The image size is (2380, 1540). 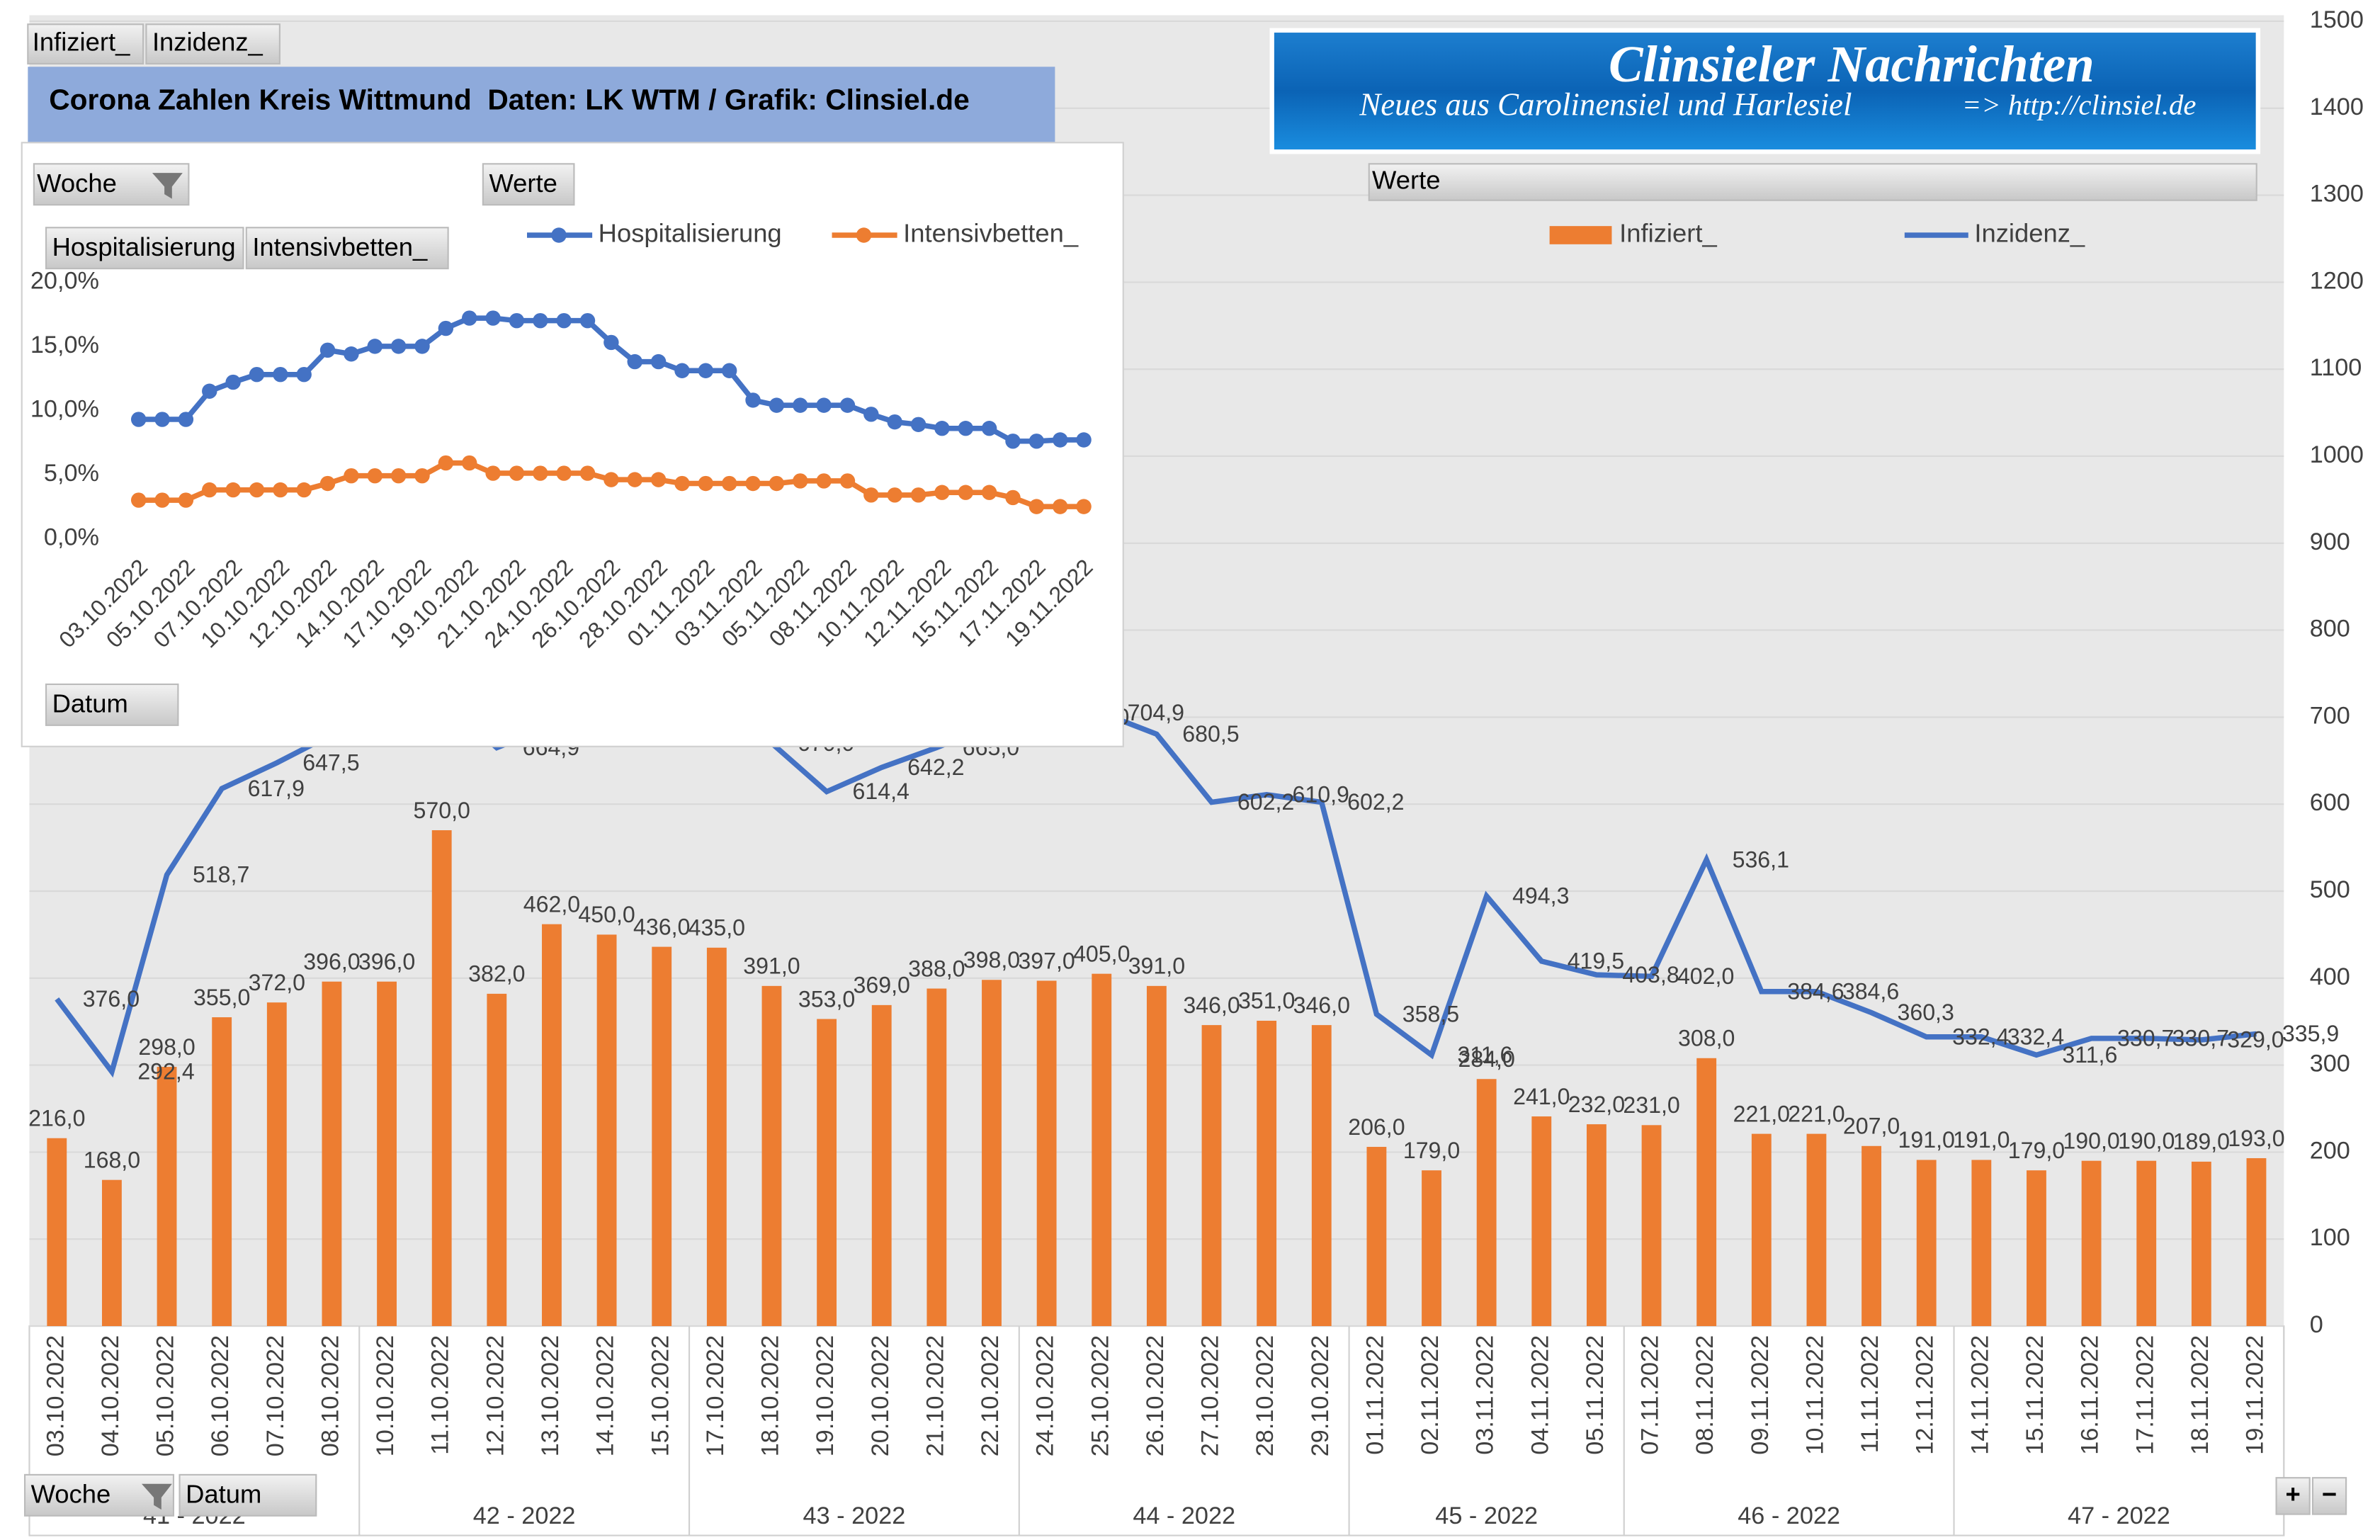 I want to click on y-tick-label: 700, so click(x=2330, y=715).